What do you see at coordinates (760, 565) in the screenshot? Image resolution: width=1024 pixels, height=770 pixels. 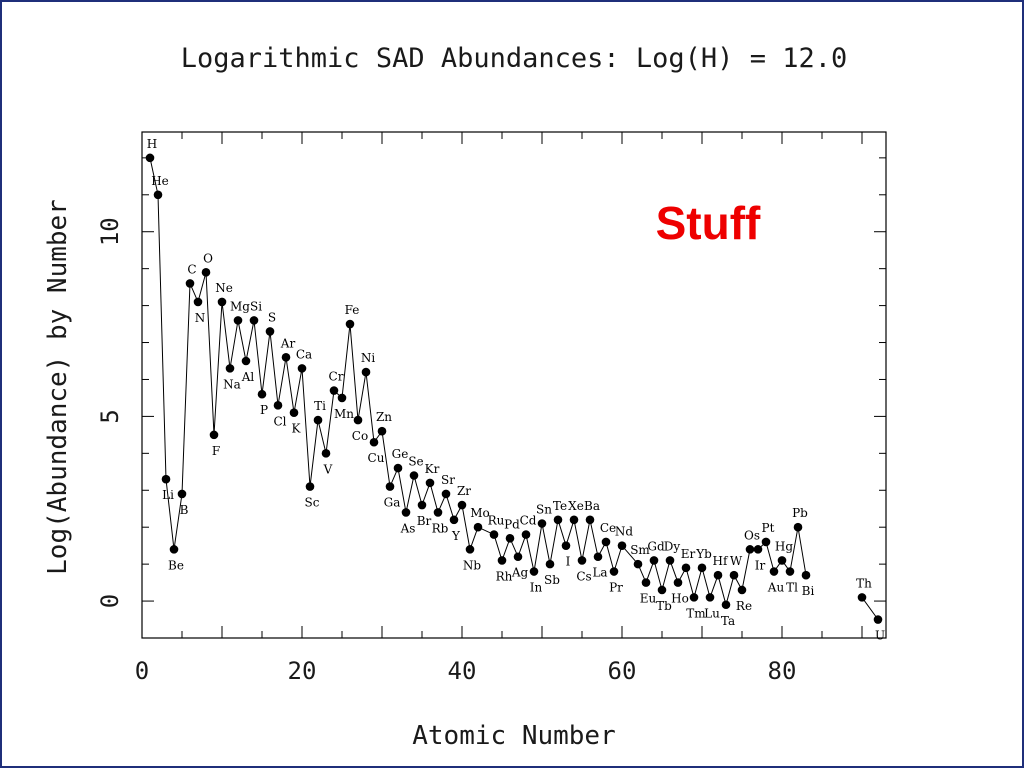 I see `element-label-ir: Ir` at bounding box center [760, 565].